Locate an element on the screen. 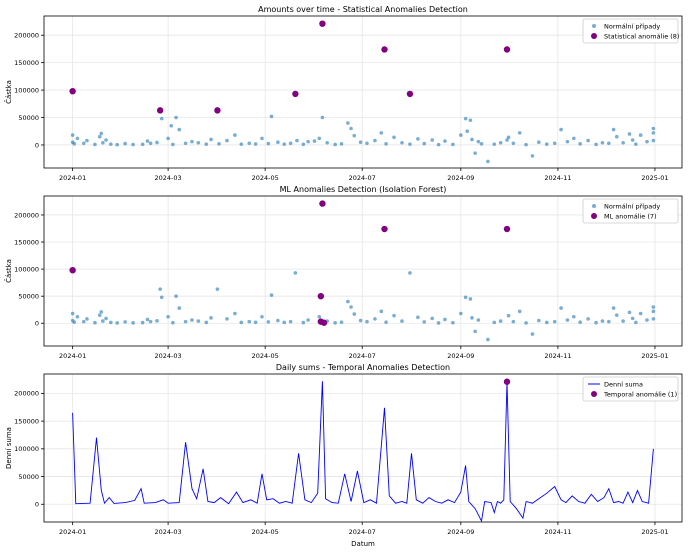 The width and height of the screenshot is (690, 552). x-tick-label: 2024-11 is located at coordinates (557, 356).